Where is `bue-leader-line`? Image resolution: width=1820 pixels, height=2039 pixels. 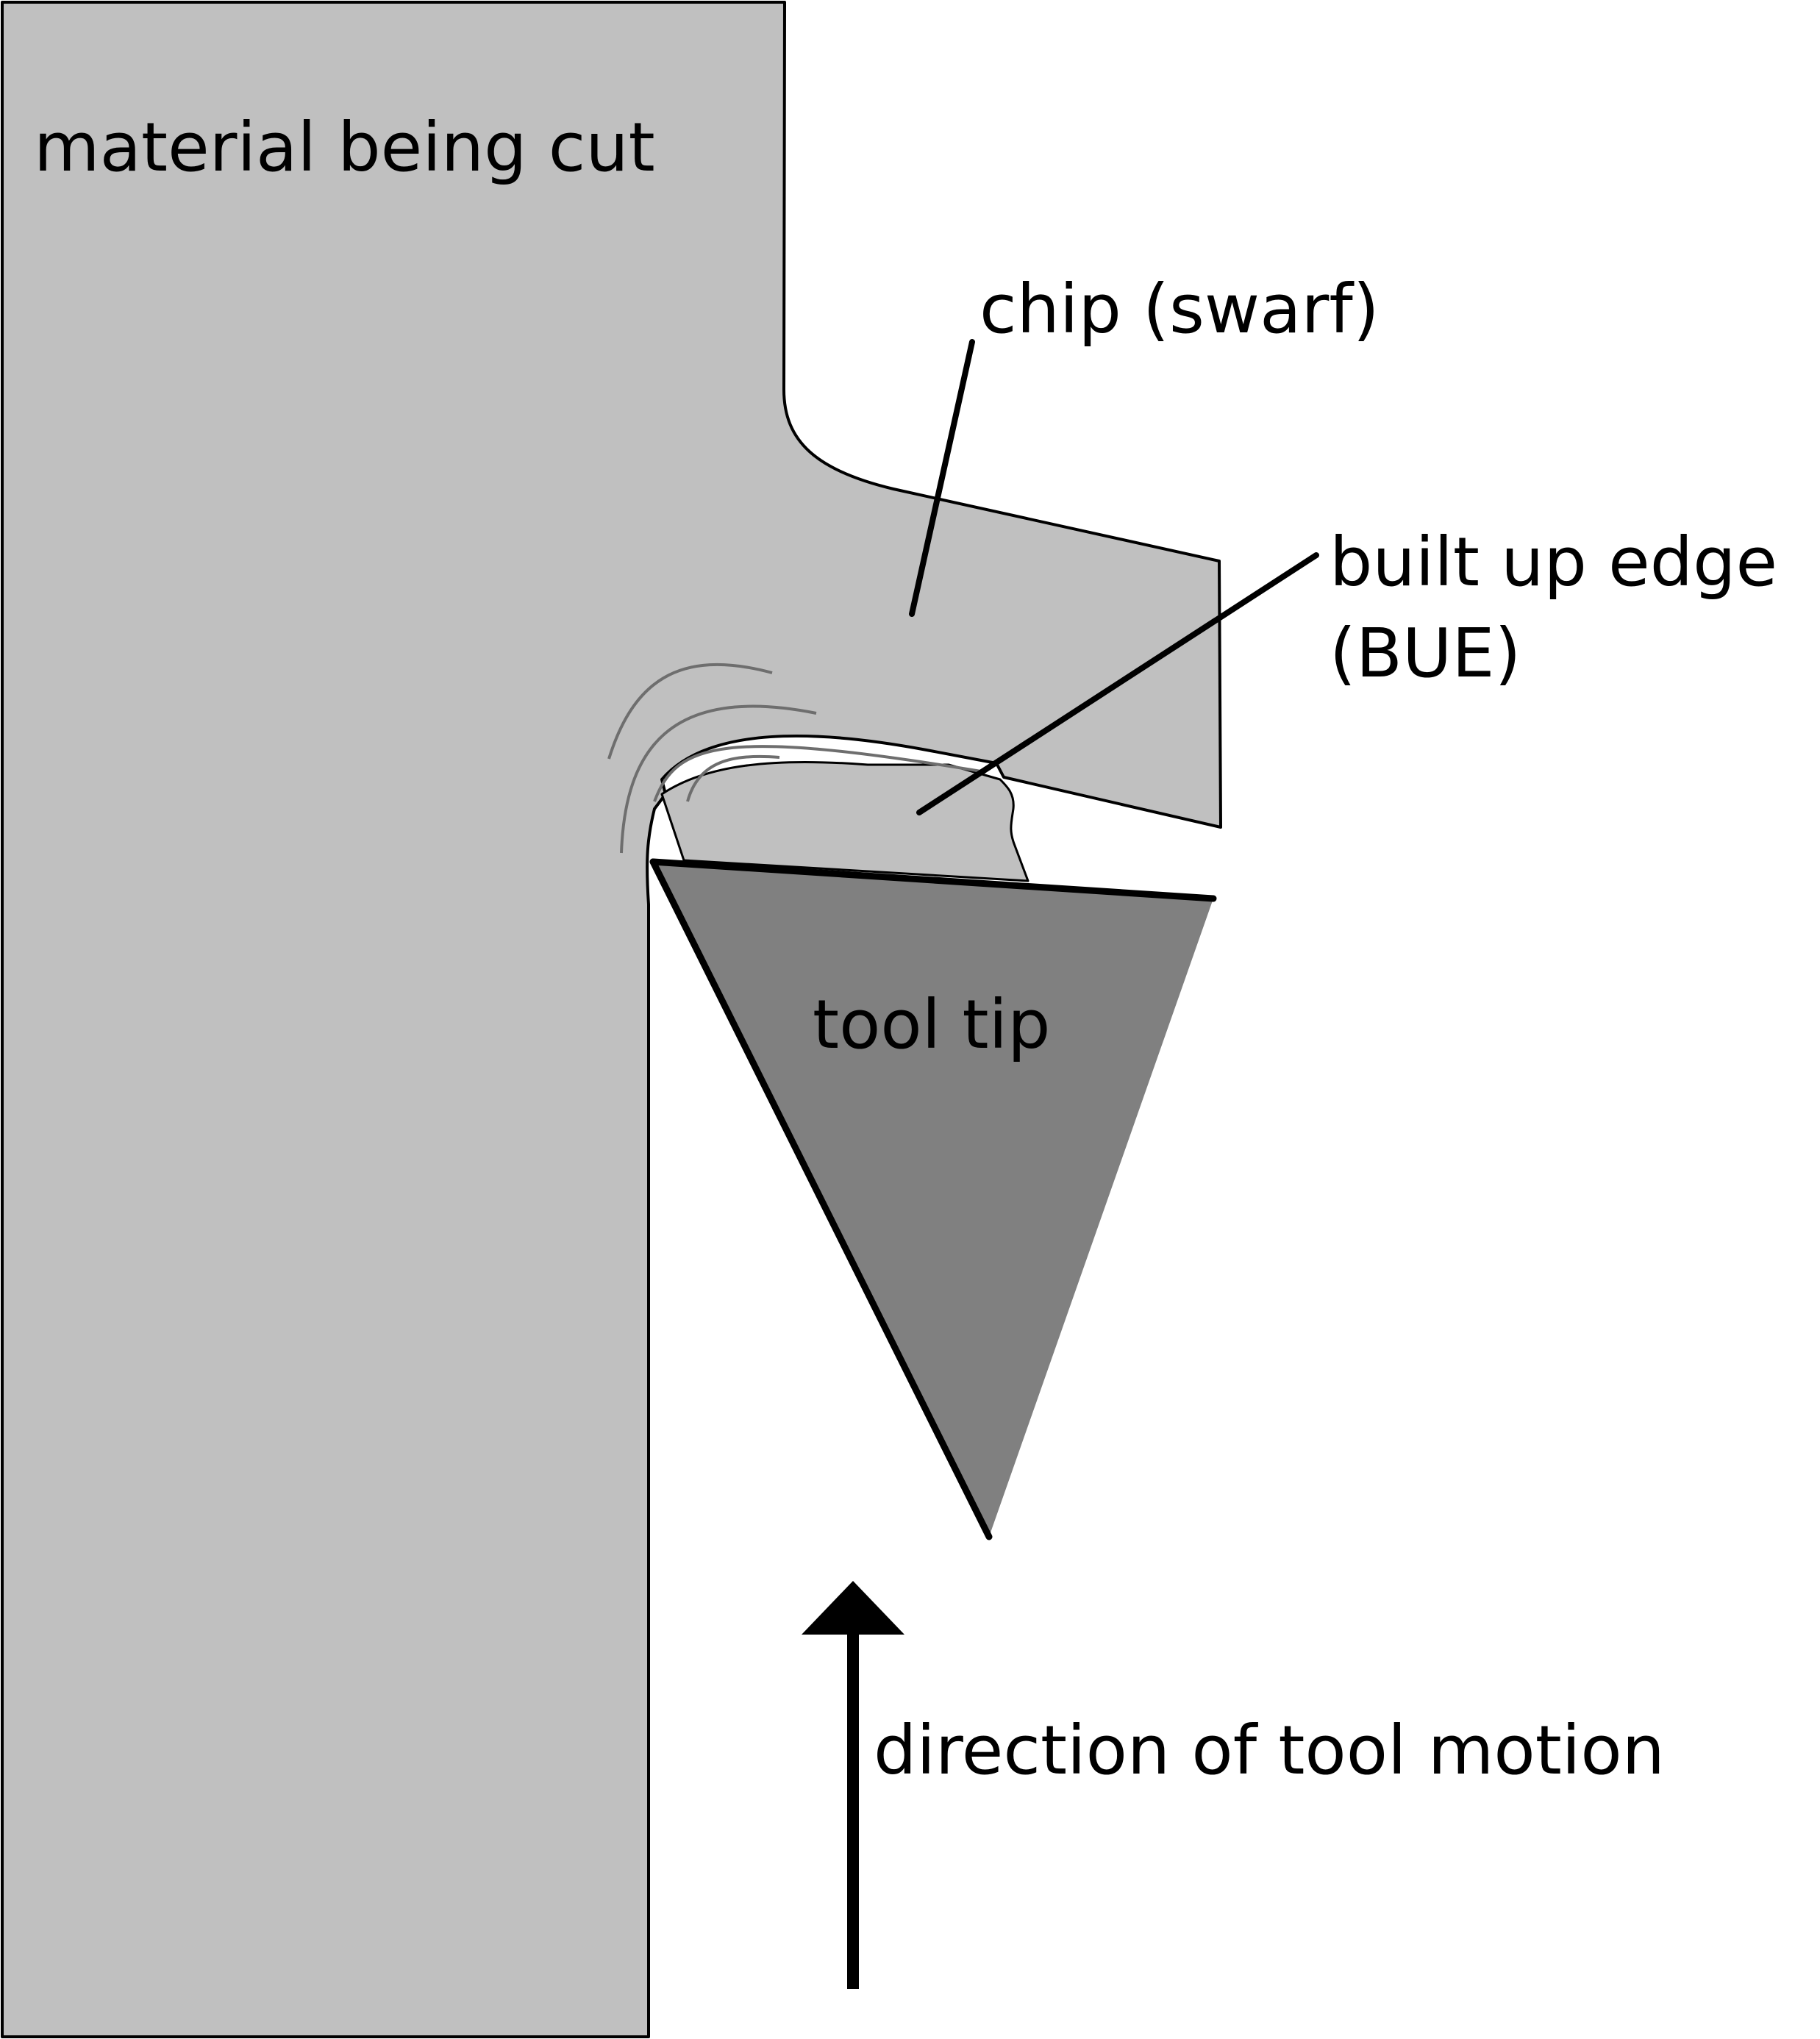 bue-leader-line is located at coordinates (1117, 684).